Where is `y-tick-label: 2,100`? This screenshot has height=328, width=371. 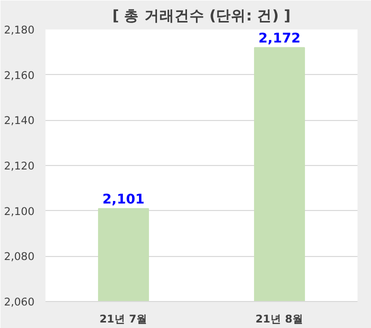 y-tick-label: 2,100 is located at coordinates (19, 211).